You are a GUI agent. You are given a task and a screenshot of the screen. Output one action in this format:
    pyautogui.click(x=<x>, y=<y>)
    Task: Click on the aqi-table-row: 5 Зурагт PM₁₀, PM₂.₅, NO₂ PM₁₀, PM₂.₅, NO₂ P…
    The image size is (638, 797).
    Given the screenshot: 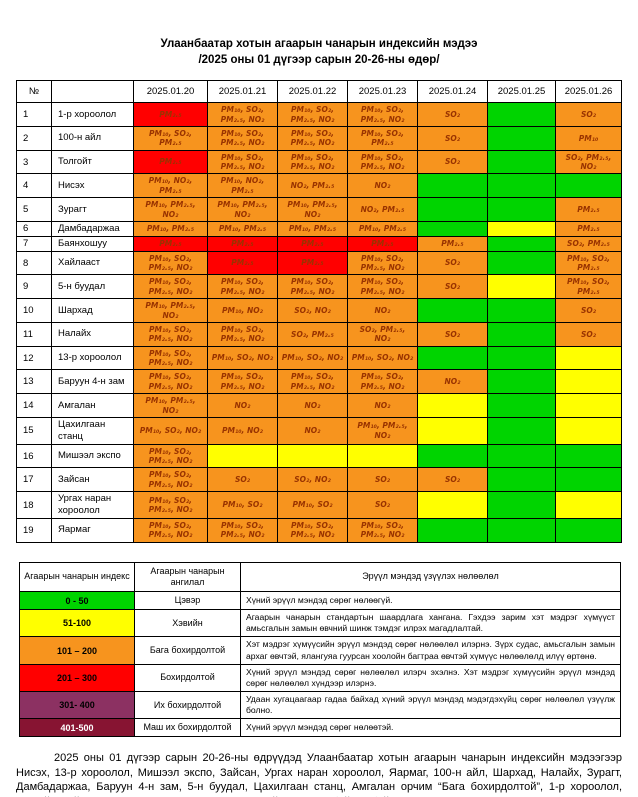 What is the action you would take?
    pyautogui.click(x=319, y=209)
    